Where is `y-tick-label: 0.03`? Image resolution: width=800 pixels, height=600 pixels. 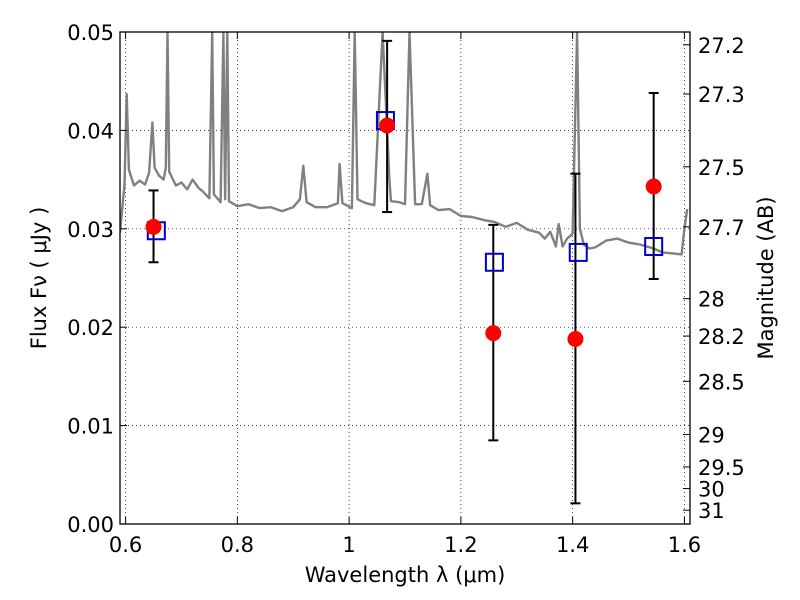
y-tick-label: 0.03 is located at coordinates (90, 230).